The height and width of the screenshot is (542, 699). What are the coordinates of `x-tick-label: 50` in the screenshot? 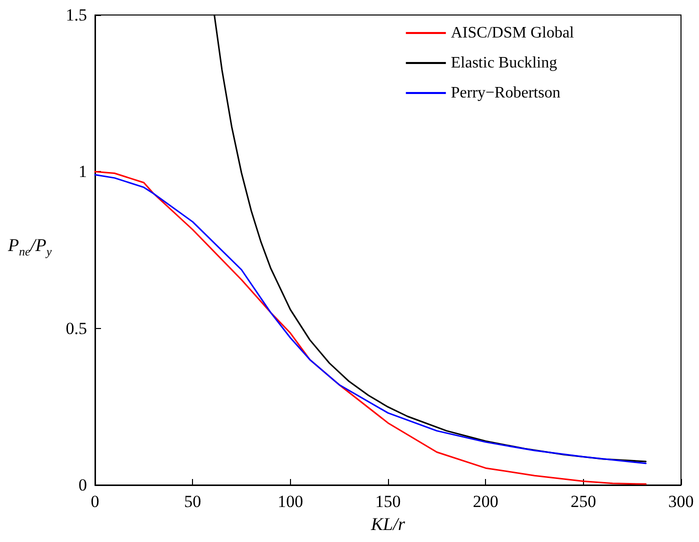 It's located at (193, 501).